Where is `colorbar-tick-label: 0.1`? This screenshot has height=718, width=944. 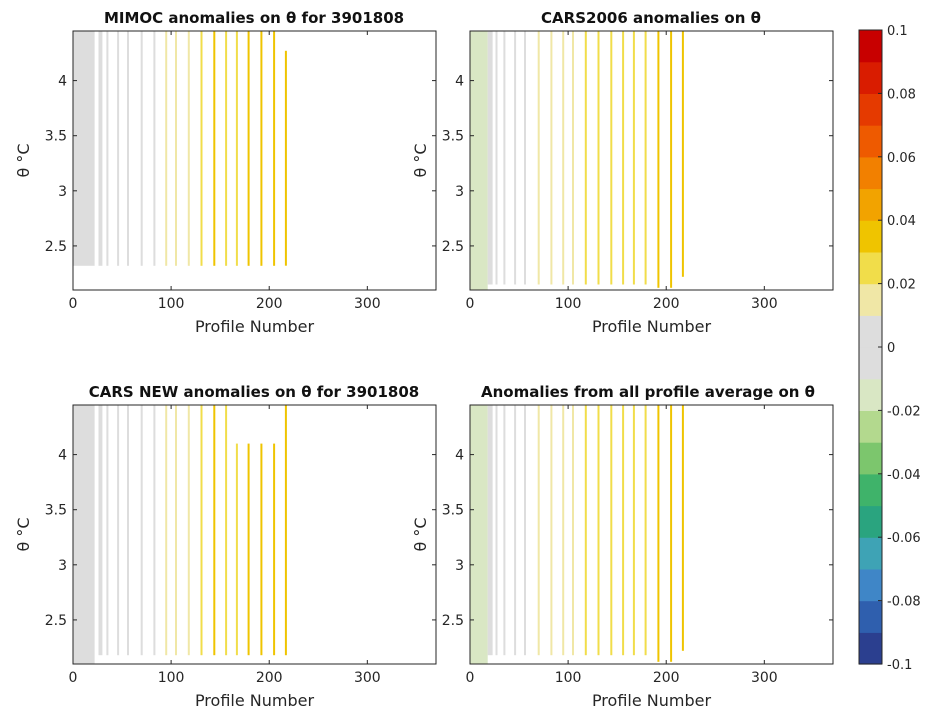
colorbar-tick-label: 0.1 is located at coordinates (897, 31).